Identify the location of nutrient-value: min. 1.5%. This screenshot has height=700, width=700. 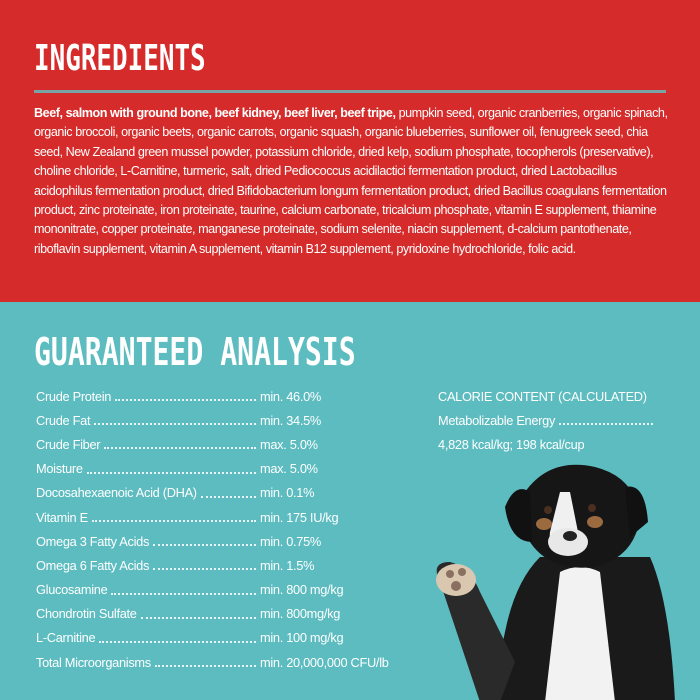
(287, 565).